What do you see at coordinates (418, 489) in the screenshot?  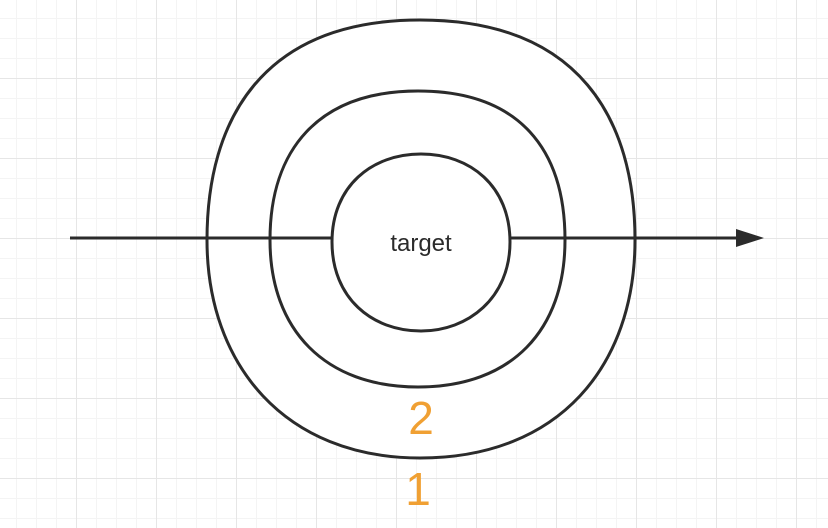 I see `ring-label-1: 1` at bounding box center [418, 489].